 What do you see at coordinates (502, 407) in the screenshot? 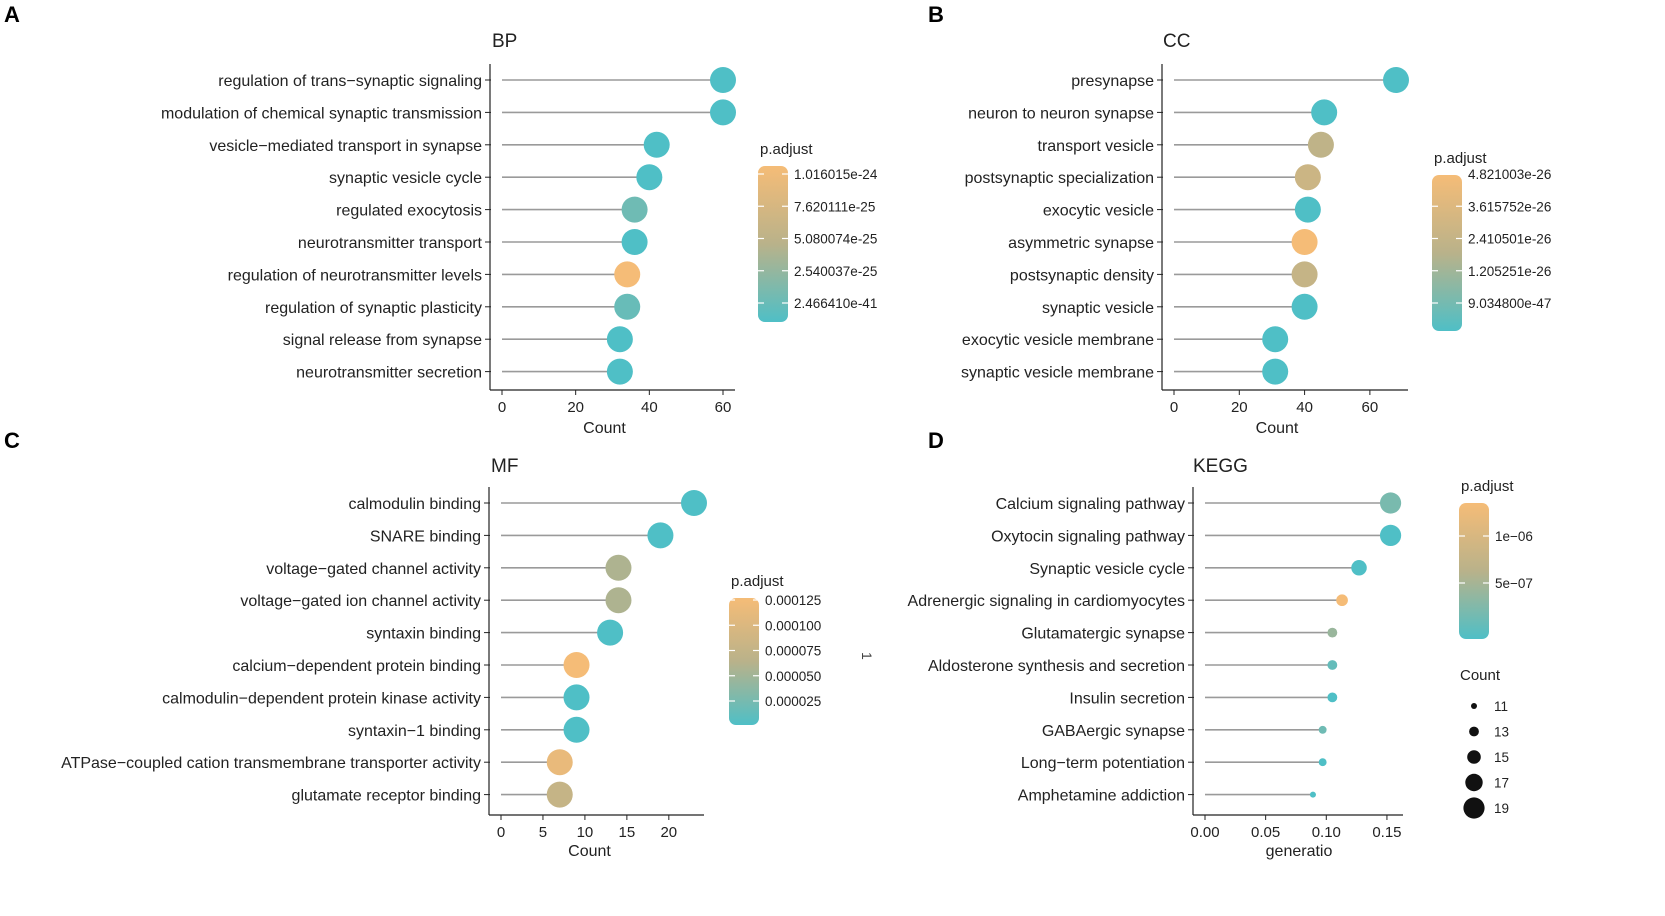
I see `x-tick-label: 0` at bounding box center [502, 407].